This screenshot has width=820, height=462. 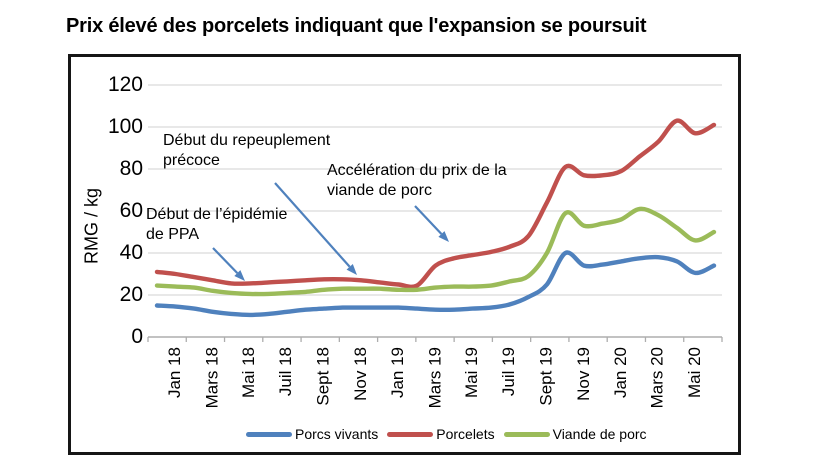 What do you see at coordinates (435, 284) in the screenshot?
I see `series-line-porcs-vivants` at bounding box center [435, 284].